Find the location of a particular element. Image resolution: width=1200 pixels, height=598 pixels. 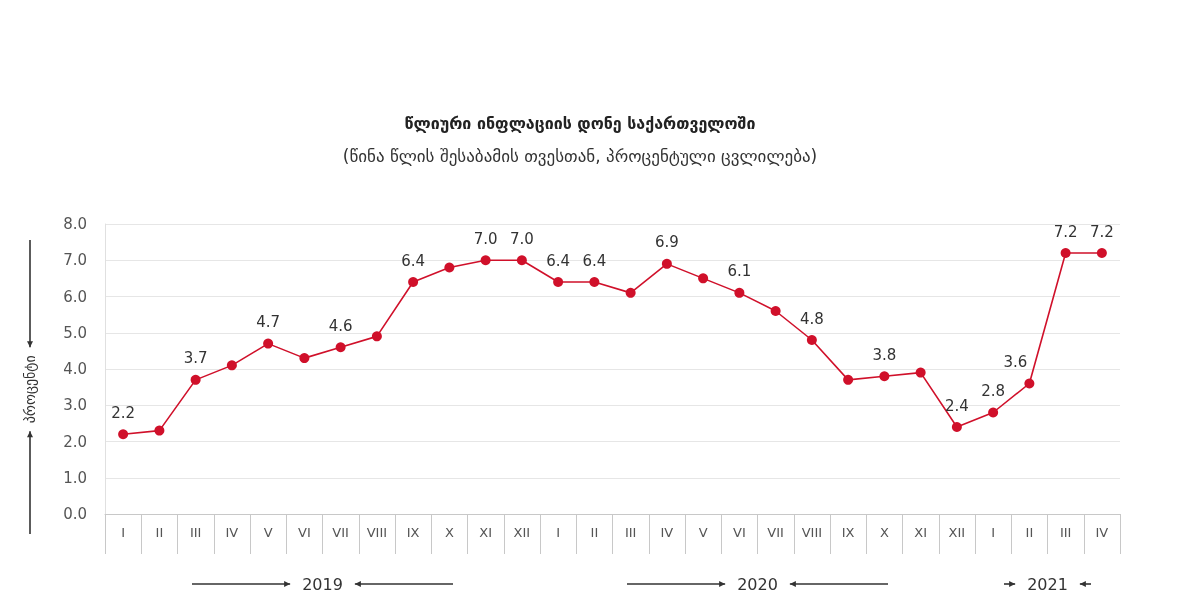

data-label: 4.7 is located at coordinates (268, 322).